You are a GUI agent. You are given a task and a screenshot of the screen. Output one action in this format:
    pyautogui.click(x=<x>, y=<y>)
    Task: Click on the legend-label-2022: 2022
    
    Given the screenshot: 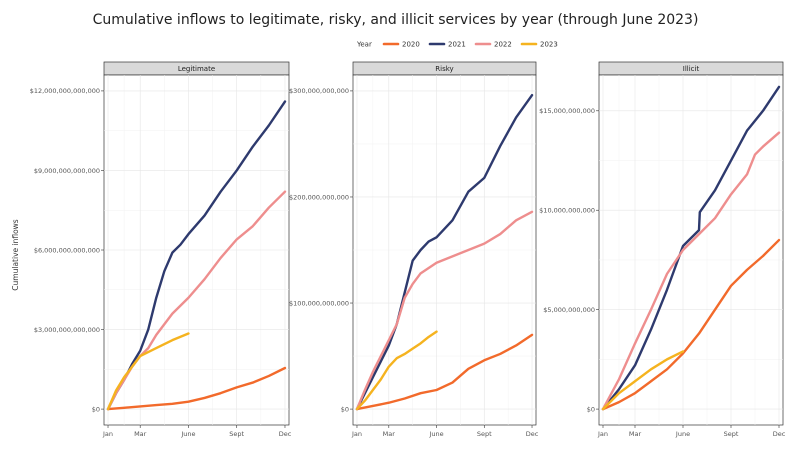 What is the action you would take?
    pyautogui.click(x=503, y=45)
    